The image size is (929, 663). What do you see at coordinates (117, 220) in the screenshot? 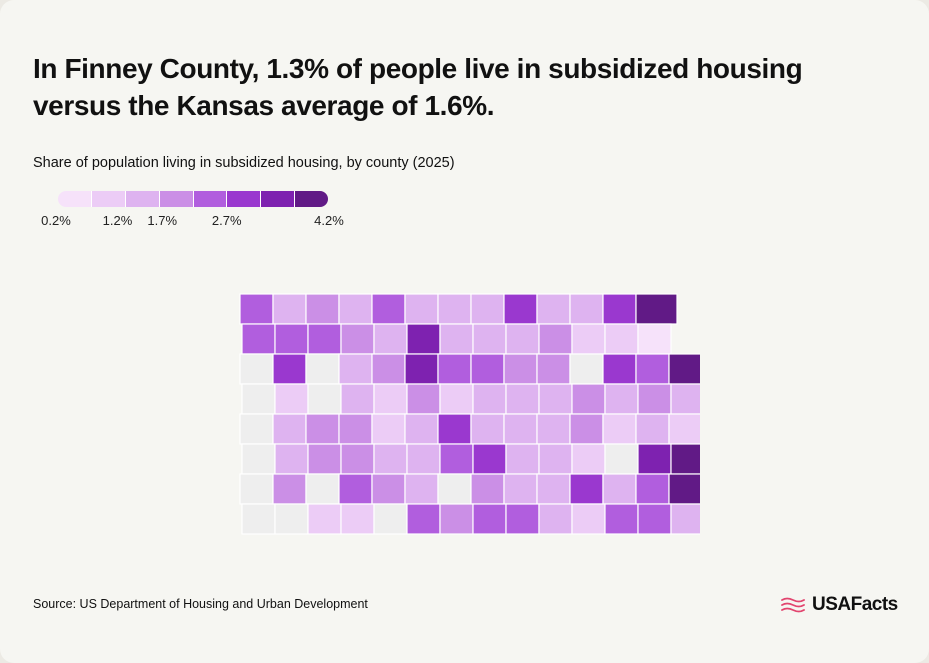
I see `legend-label-1: 1.2%` at bounding box center [117, 220].